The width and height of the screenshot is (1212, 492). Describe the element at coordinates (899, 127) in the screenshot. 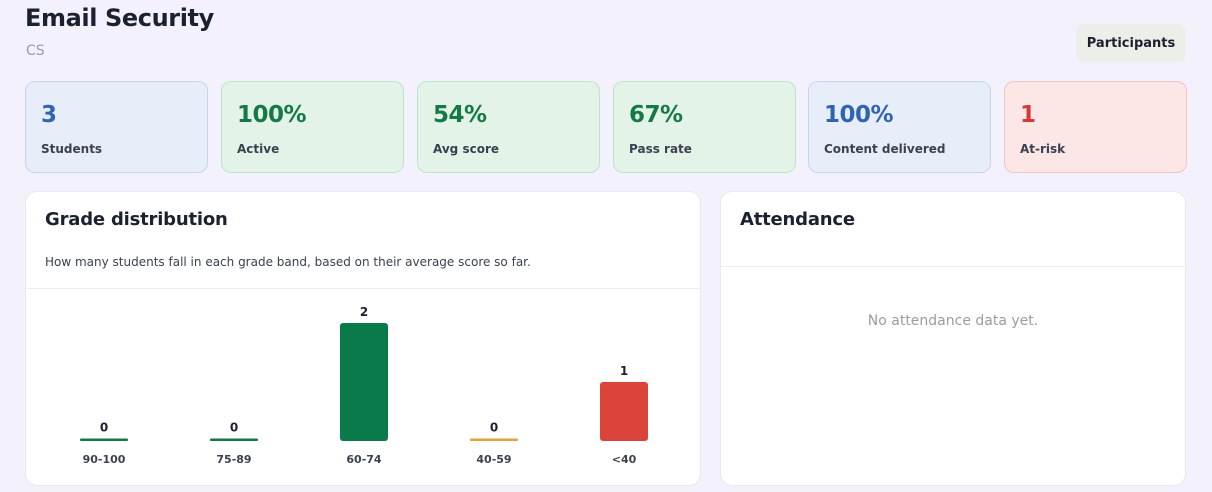

I see `stat-card-content-delivered: 100% Content delivered` at that location.